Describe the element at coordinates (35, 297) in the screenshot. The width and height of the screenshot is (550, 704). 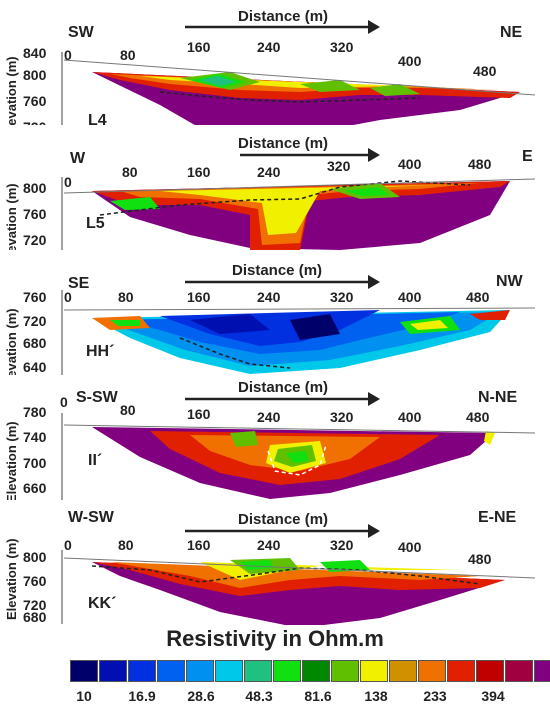
I see `y-tick-HH-0: 760` at that location.